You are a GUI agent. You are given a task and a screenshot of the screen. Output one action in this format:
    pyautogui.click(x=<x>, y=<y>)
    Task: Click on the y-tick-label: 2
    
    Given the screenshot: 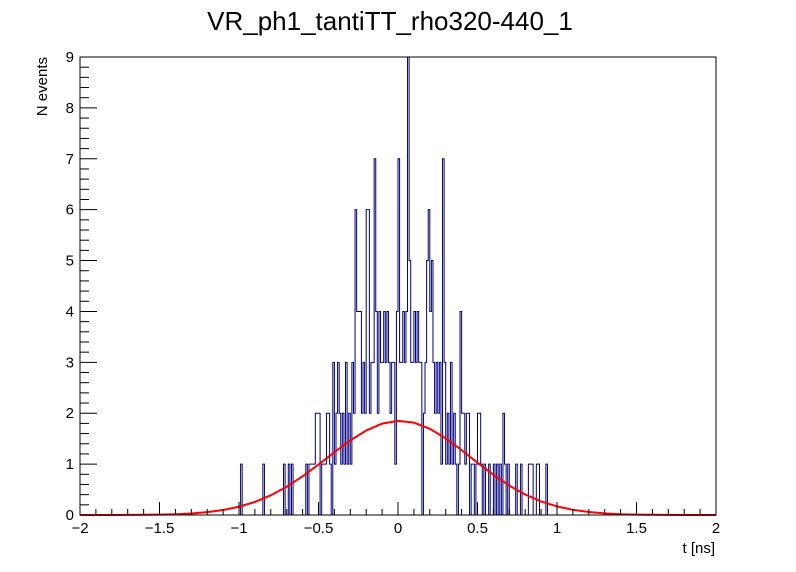 What is the action you would take?
    pyautogui.click(x=70, y=413)
    